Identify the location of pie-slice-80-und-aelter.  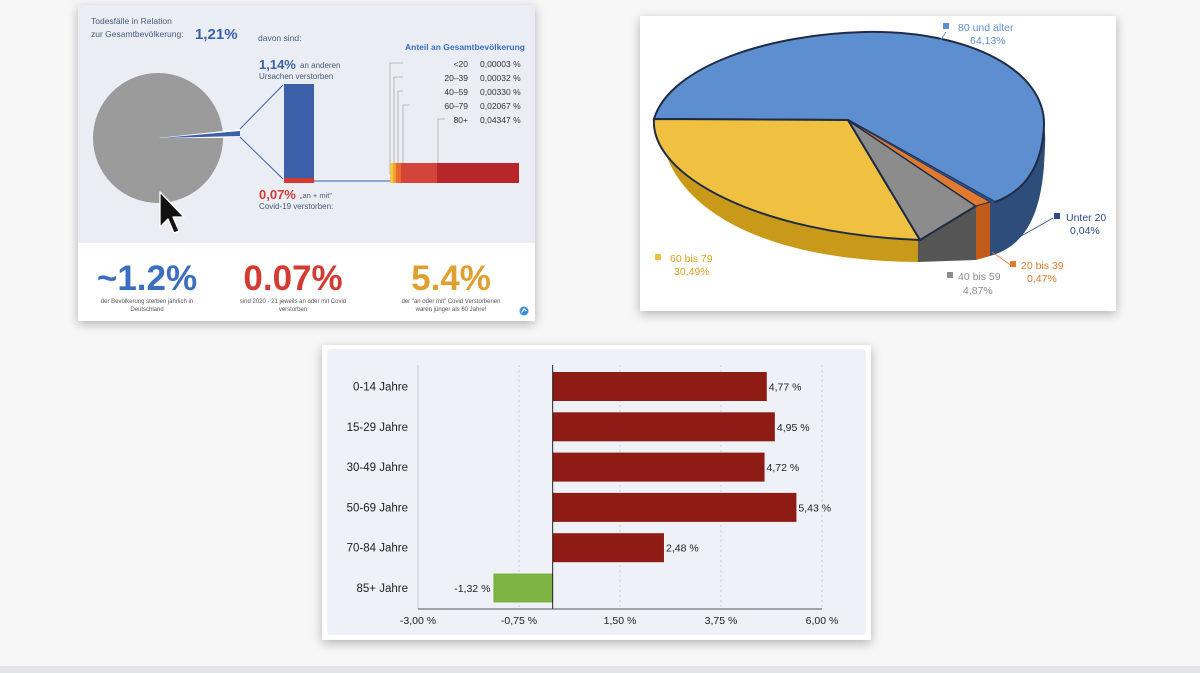
(849, 117).